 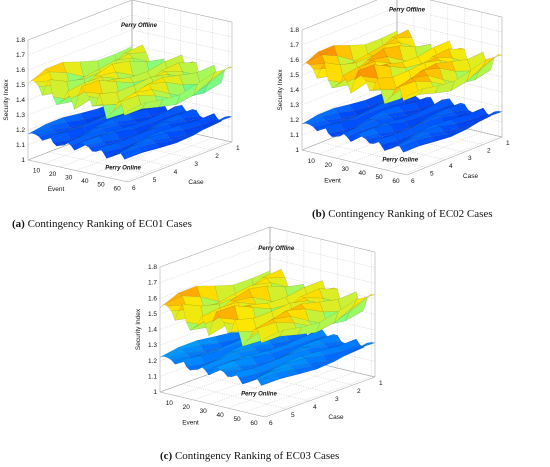 What do you see at coordinates (250, 456) in the screenshot?
I see `caption-c: (c) Contingency Ranking of EC03 Cases` at bounding box center [250, 456].